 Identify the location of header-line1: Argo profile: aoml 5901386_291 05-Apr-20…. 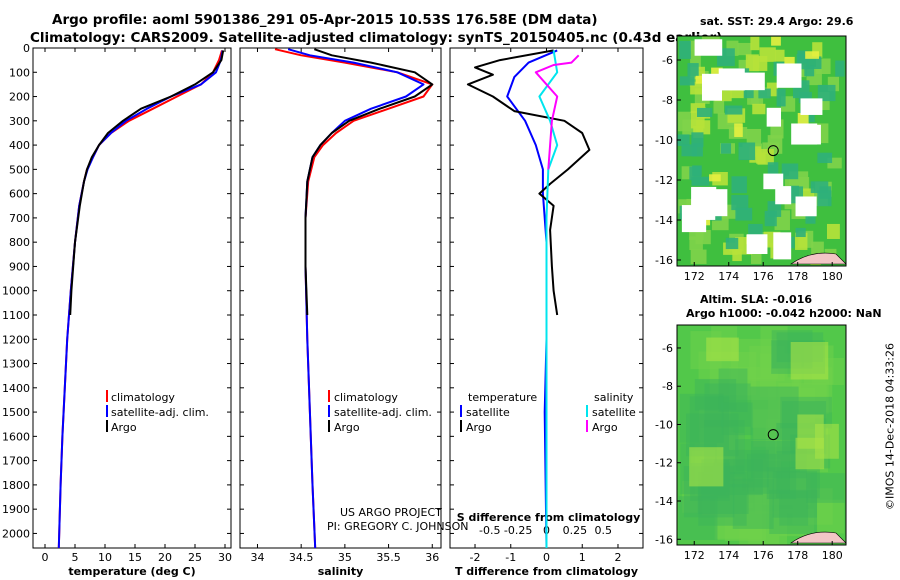
(325, 20).